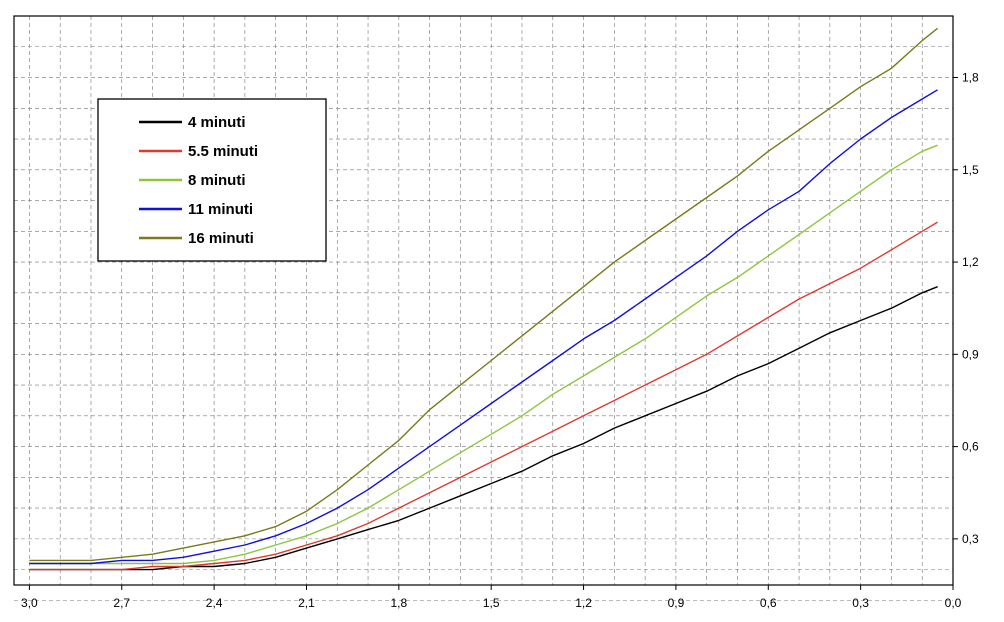 The height and width of the screenshot is (622, 1004). What do you see at coordinates (306, 603) in the screenshot?
I see `x-tick-label: 2,1` at bounding box center [306, 603].